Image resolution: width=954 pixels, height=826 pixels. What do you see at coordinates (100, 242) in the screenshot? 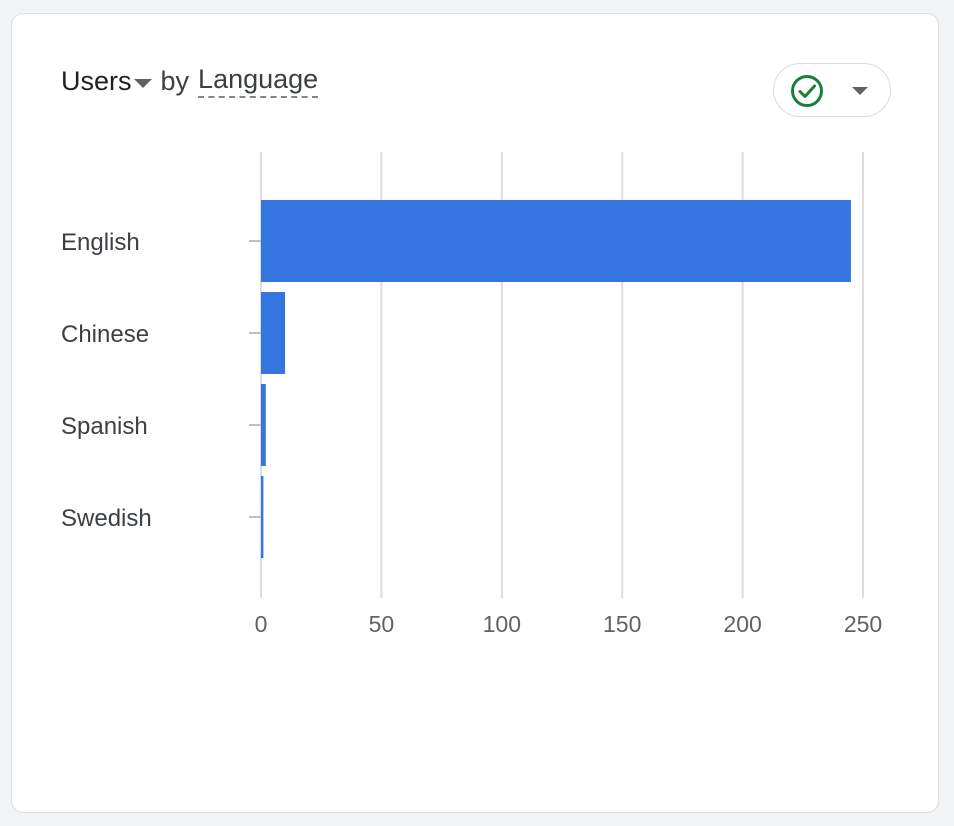
I see `category-label: English` at bounding box center [100, 242].